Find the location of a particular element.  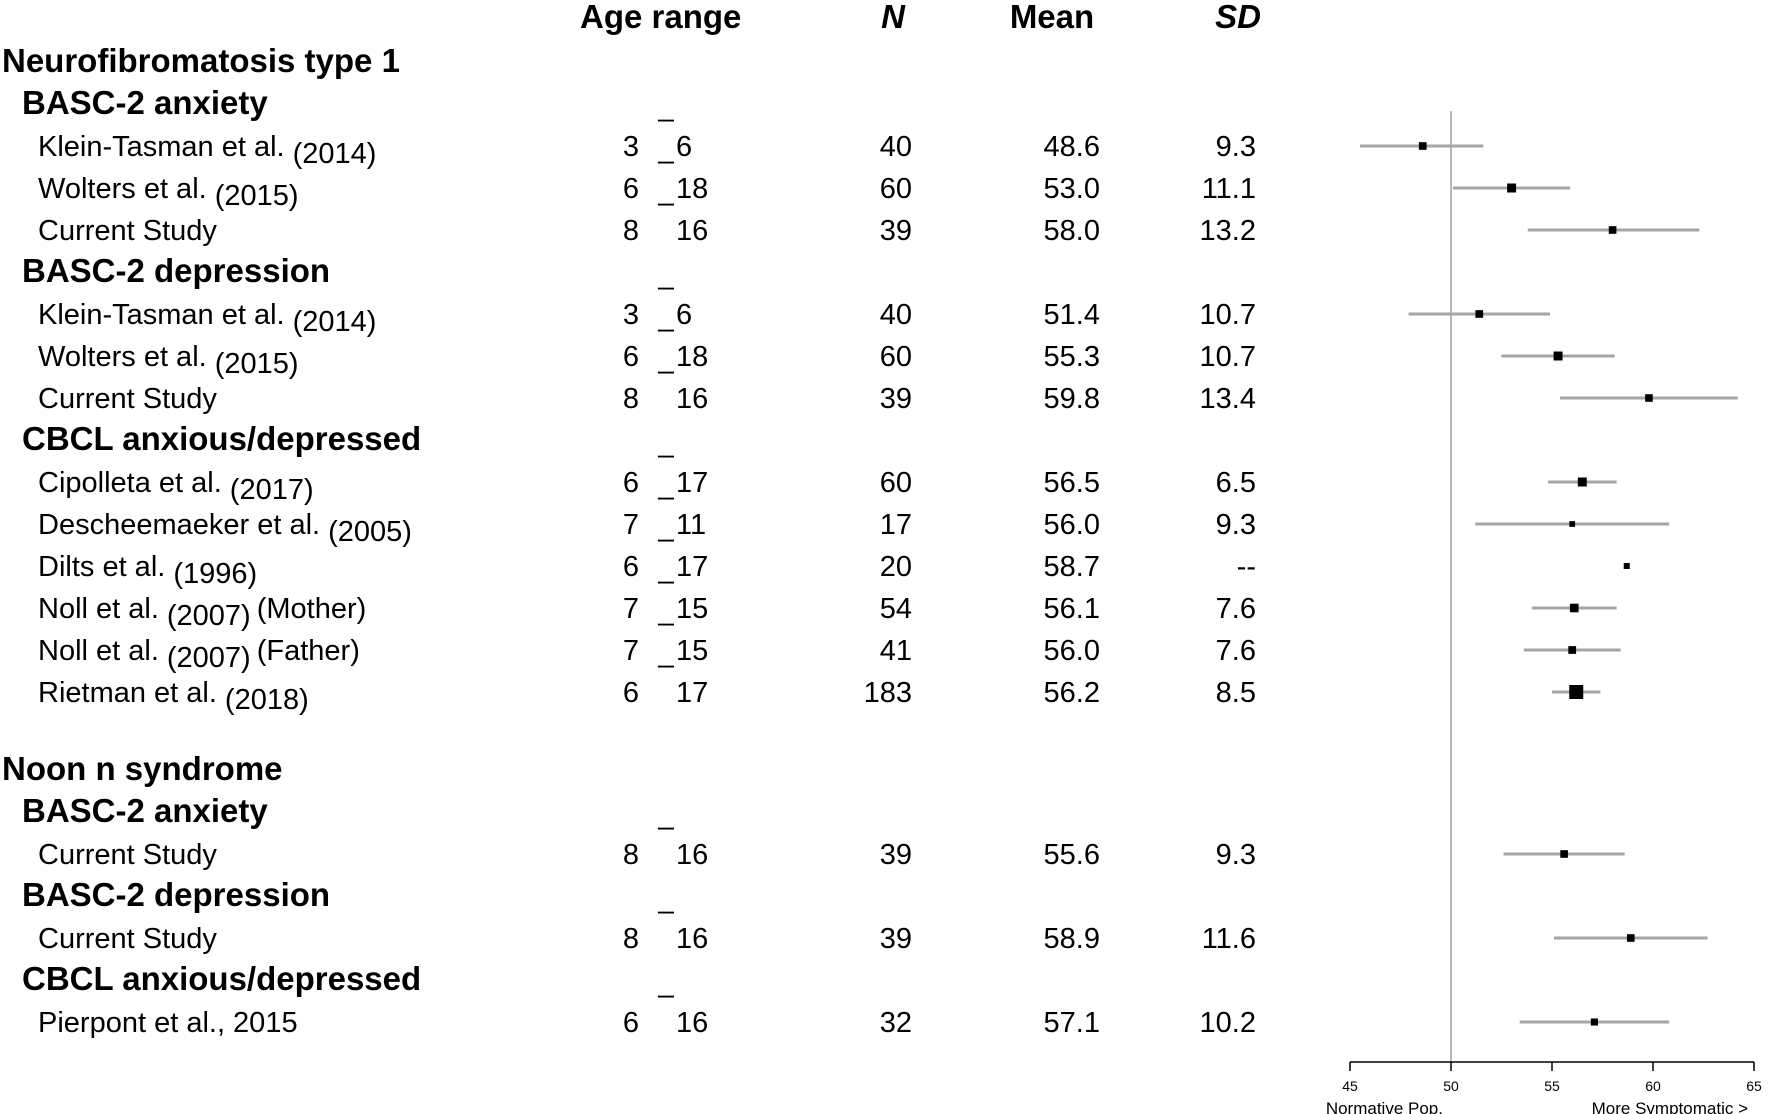

study-row: Current Study 8–16 39 58.0 13.2 is located at coordinates (647, 217).